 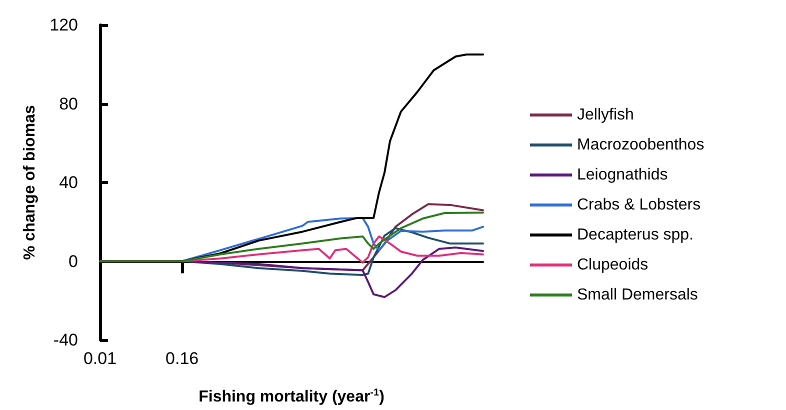 What do you see at coordinates (182, 358) in the screenshot?
I see `x-tick-label: 0.16` at bounding box center [182, 358].